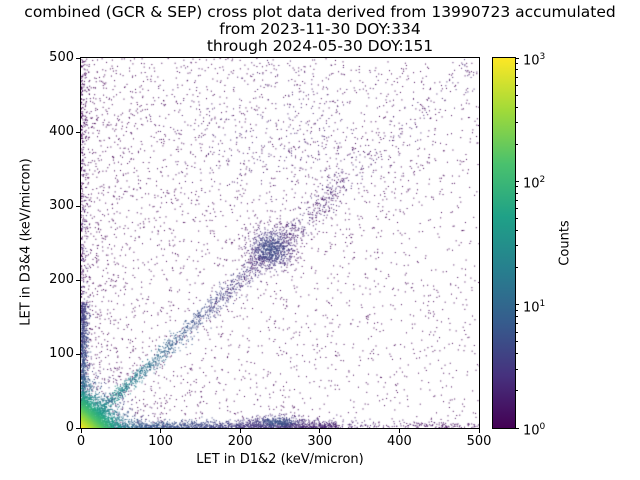  What do you see at coordinates (280, 459) in the screenshot?
I see `x-axis-label: LET in D1&2 (keV/micron)` at bounding box center [280, 459].